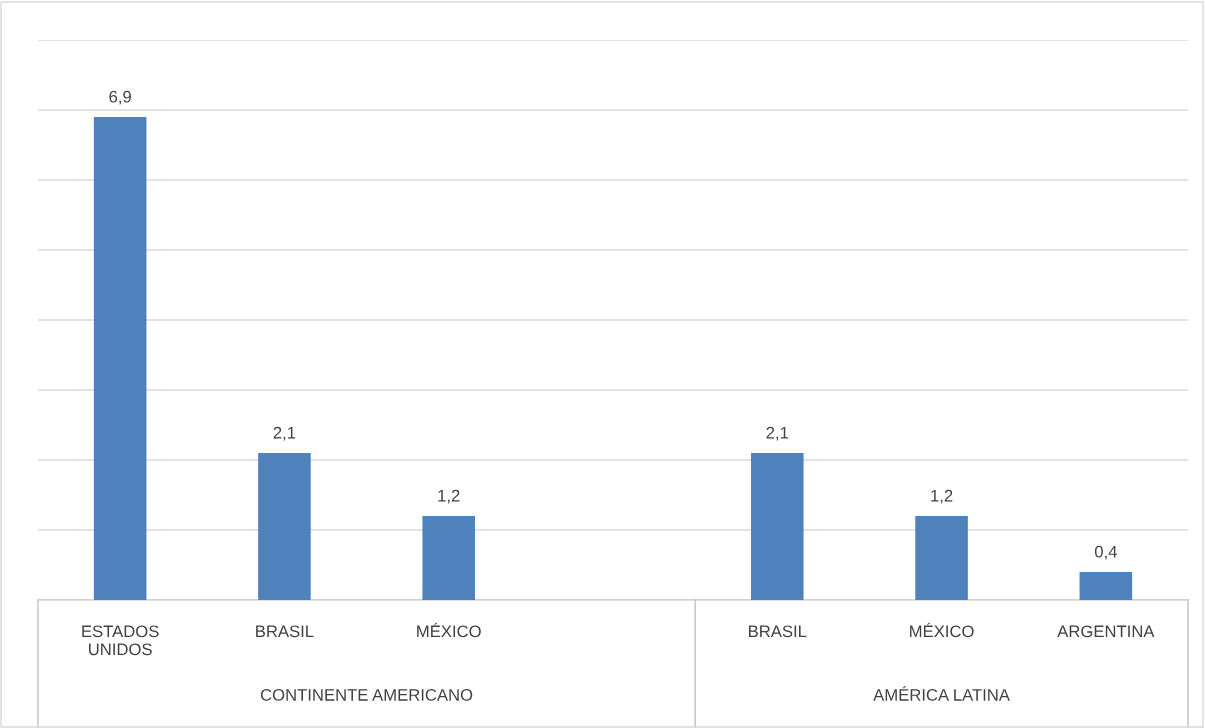  Describe the element at coordinates (1105, 552) in the screenshot. I see `data-label: 0,4` at that location.